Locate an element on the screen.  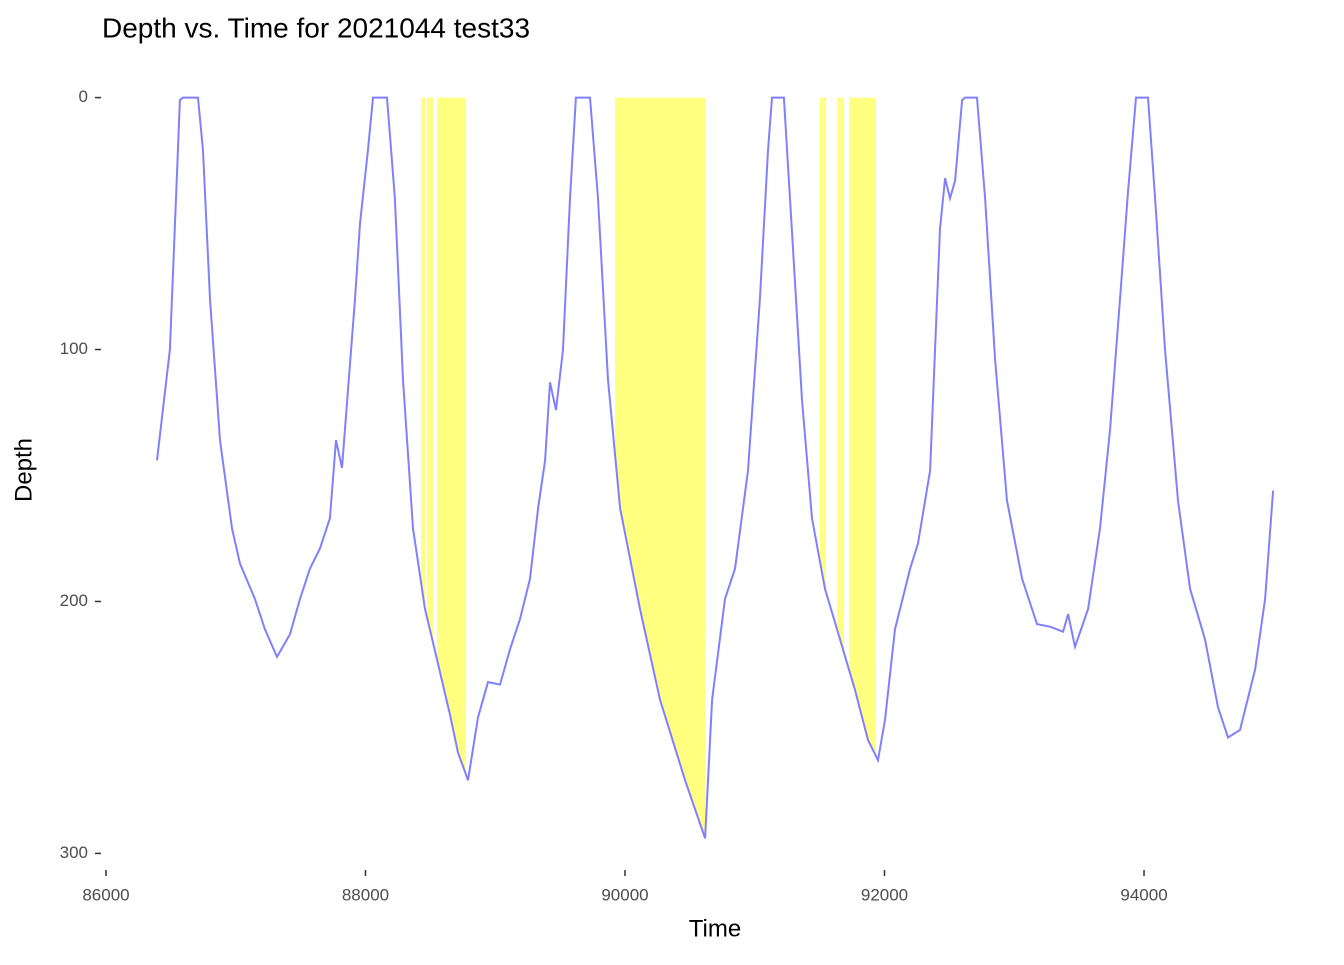
x-tick-label: 86000 is located at coordinates (105, 894).